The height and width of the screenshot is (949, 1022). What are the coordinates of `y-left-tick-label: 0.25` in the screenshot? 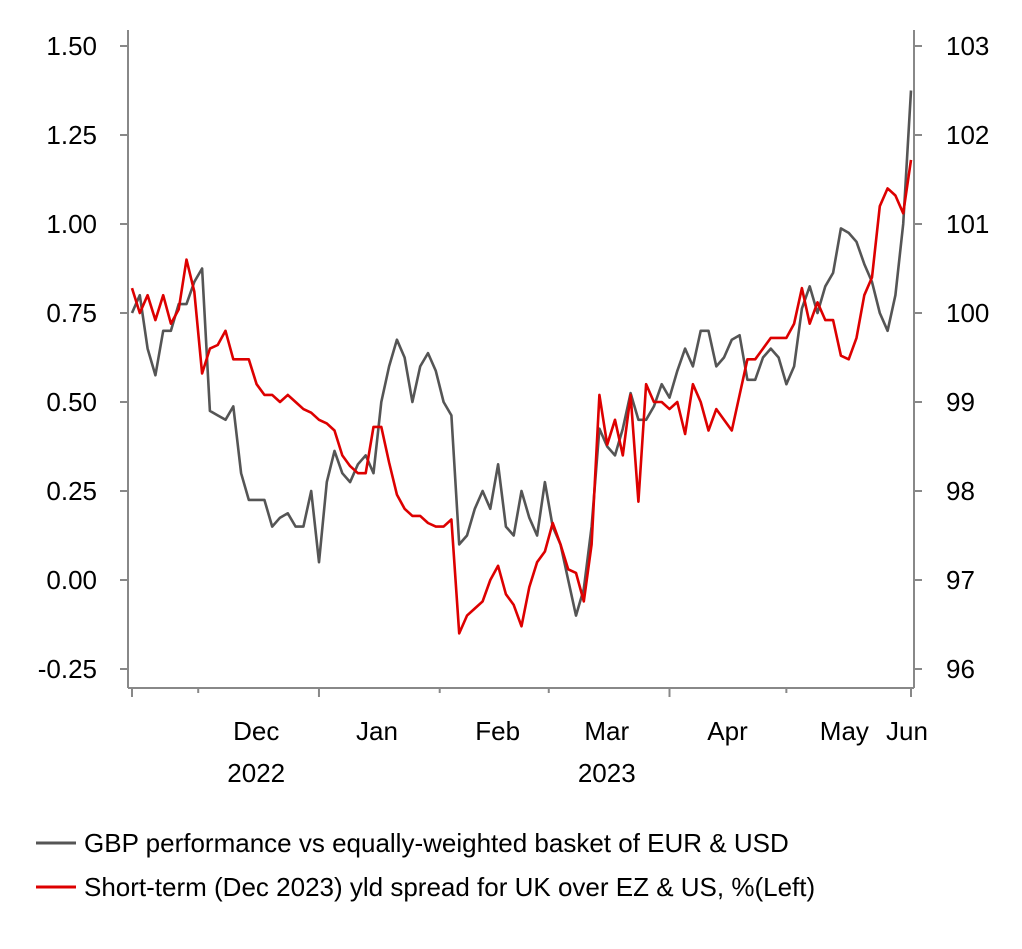 It's located at (71, 491).